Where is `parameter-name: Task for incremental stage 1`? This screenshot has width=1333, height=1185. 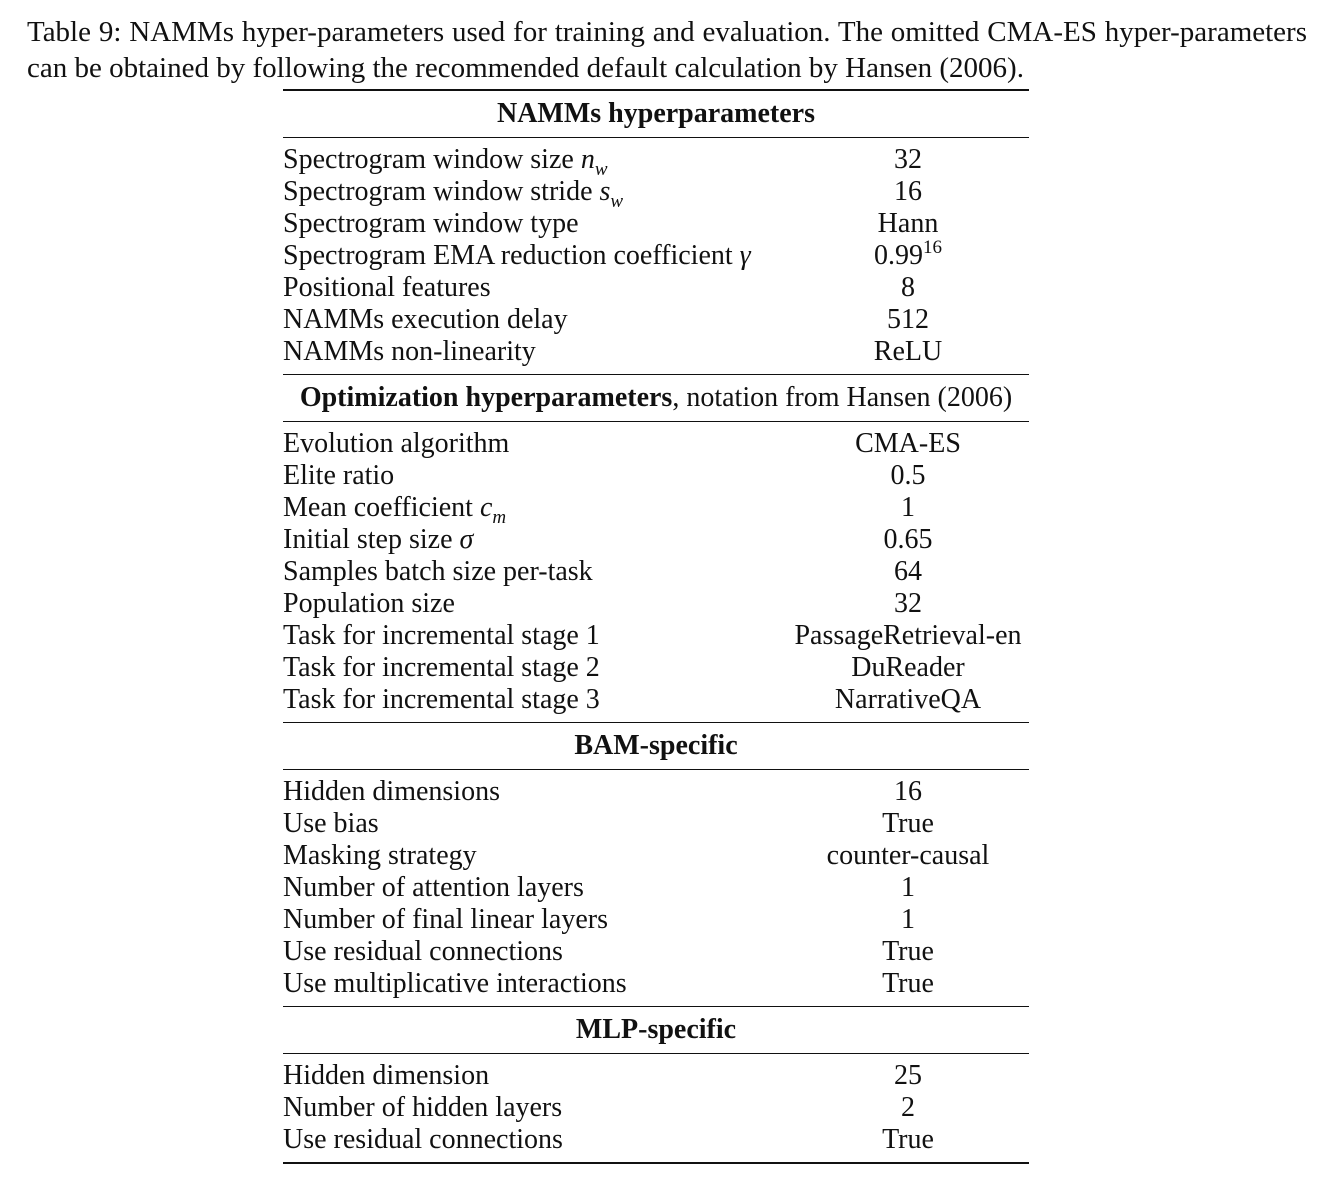
parameter-name: Task for incremental stage 1 is located at coordinates (535, 636).